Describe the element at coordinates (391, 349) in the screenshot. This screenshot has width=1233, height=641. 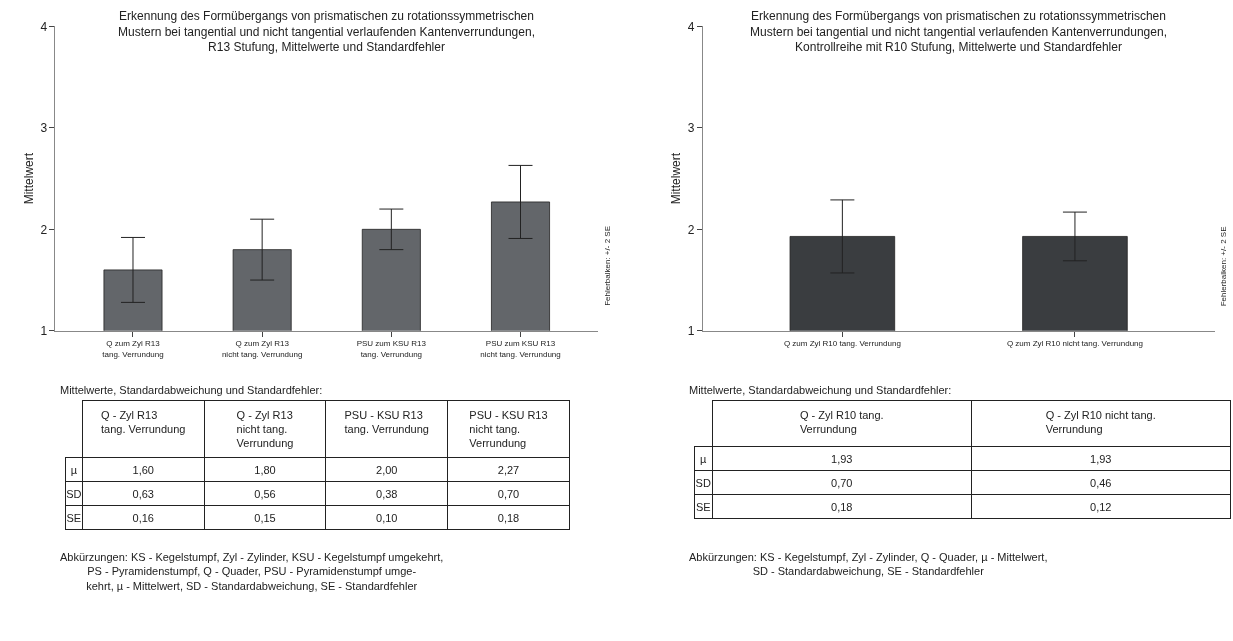
I see `x-tick-label: PSU zum KSU R13 tang. Verrundung` at that location.